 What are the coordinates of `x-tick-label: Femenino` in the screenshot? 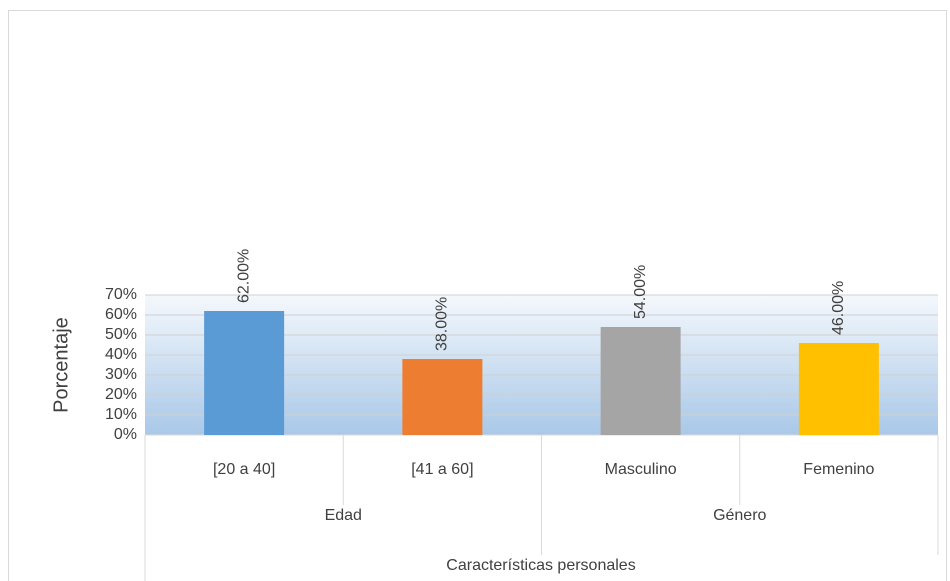 It's located at (838, 469).